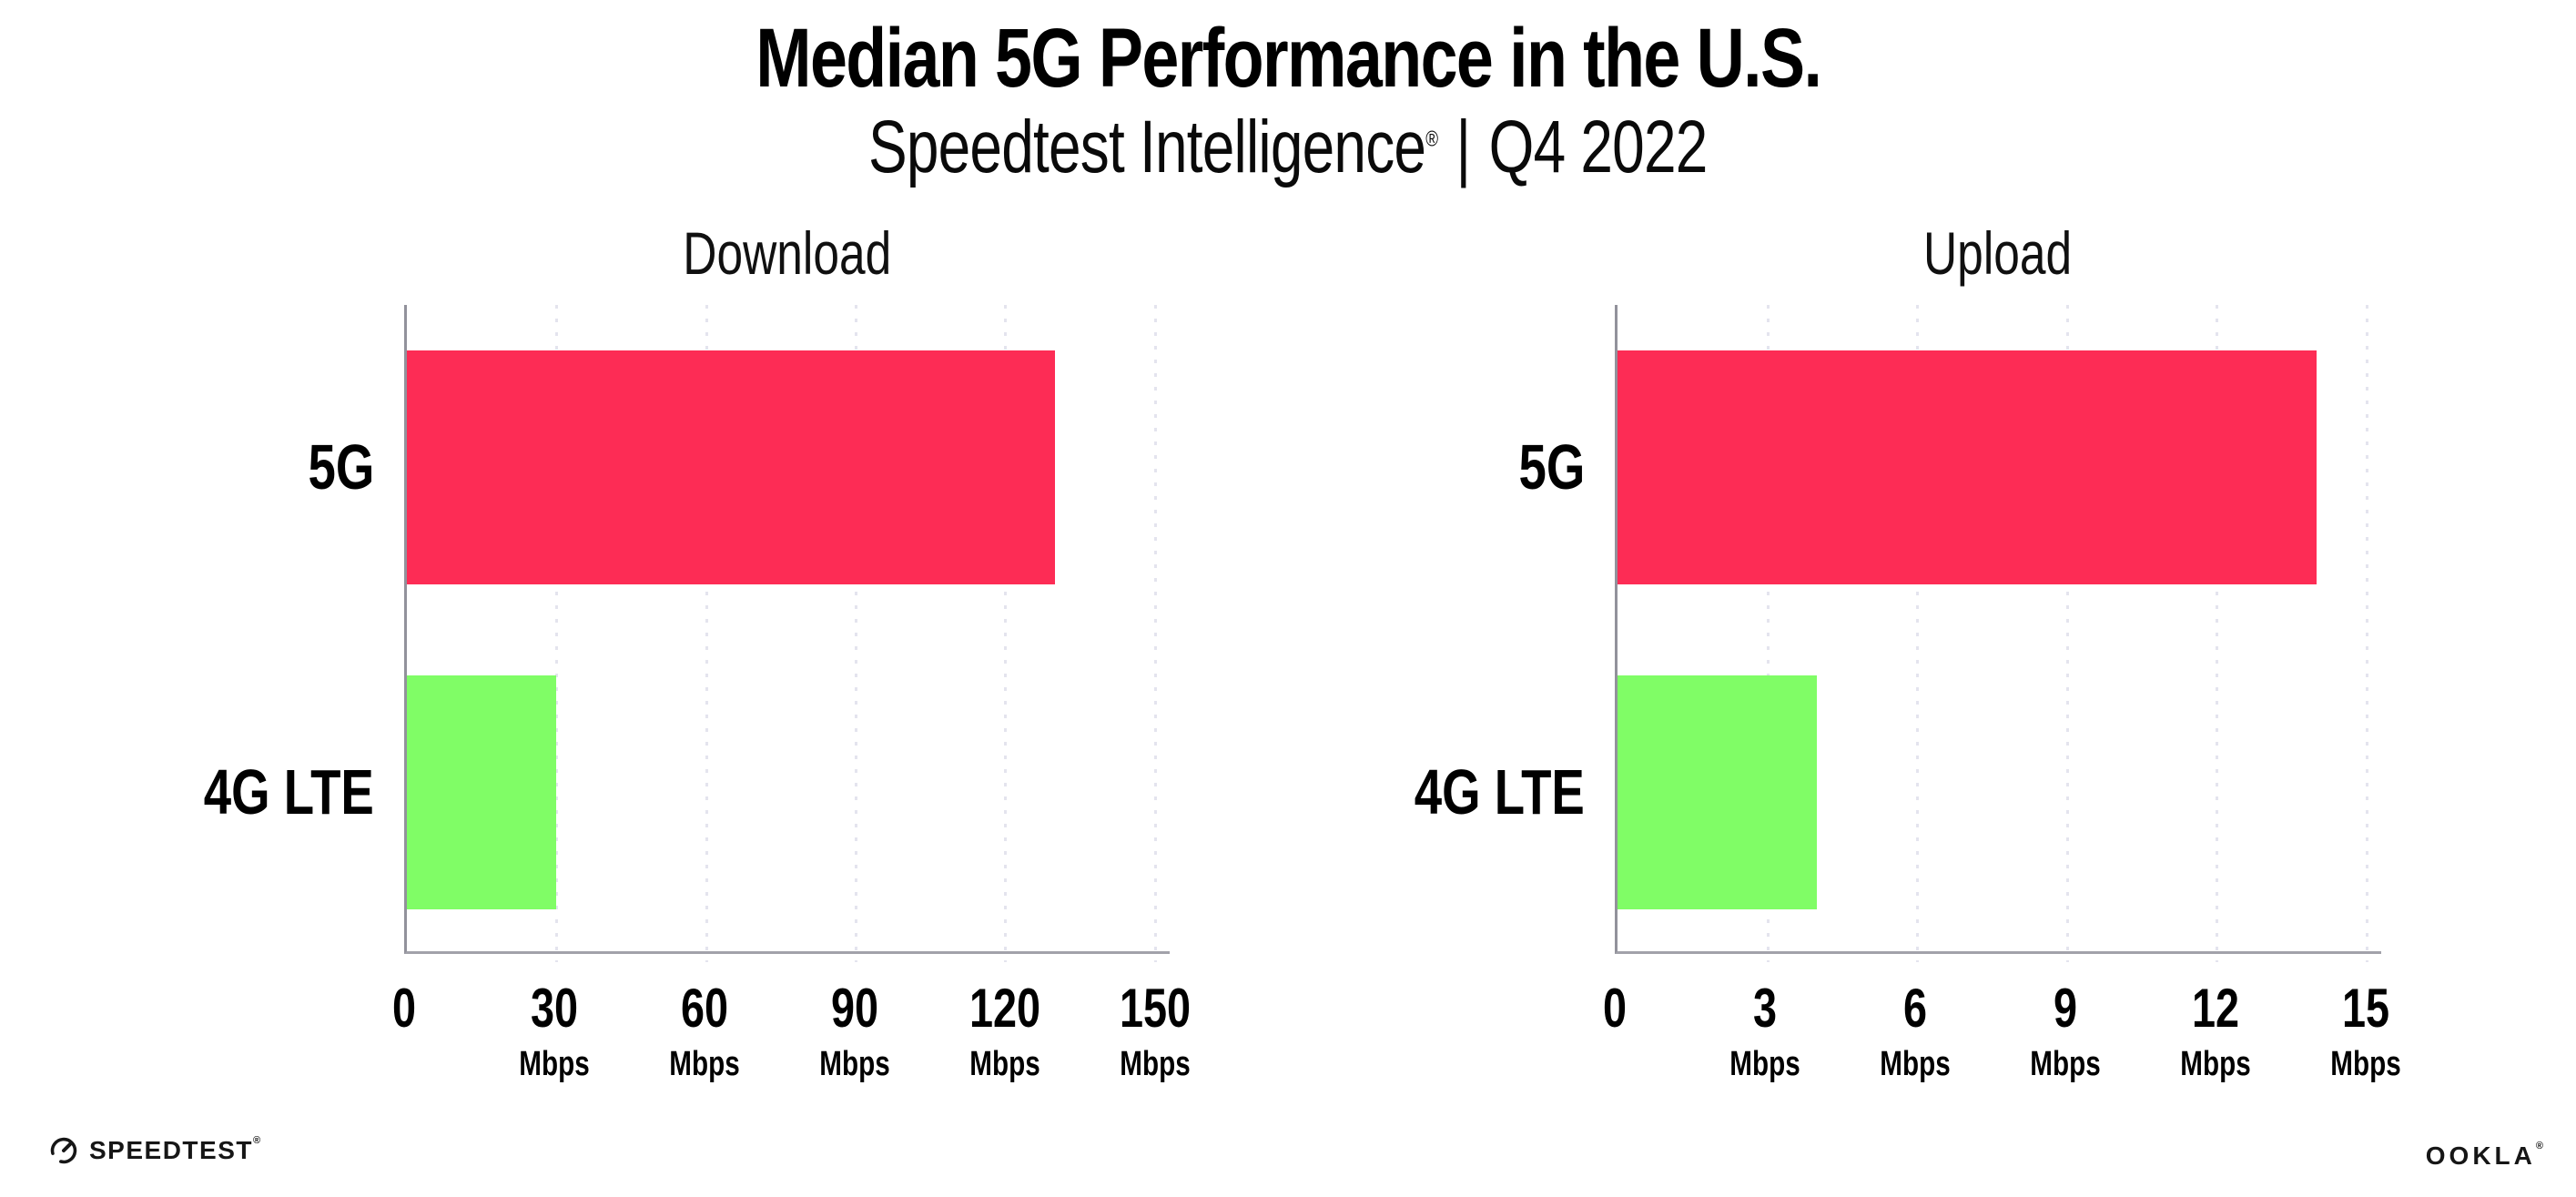  I want to click on speedtest-logo: SPEEDTEST®, so click(155, 1150).